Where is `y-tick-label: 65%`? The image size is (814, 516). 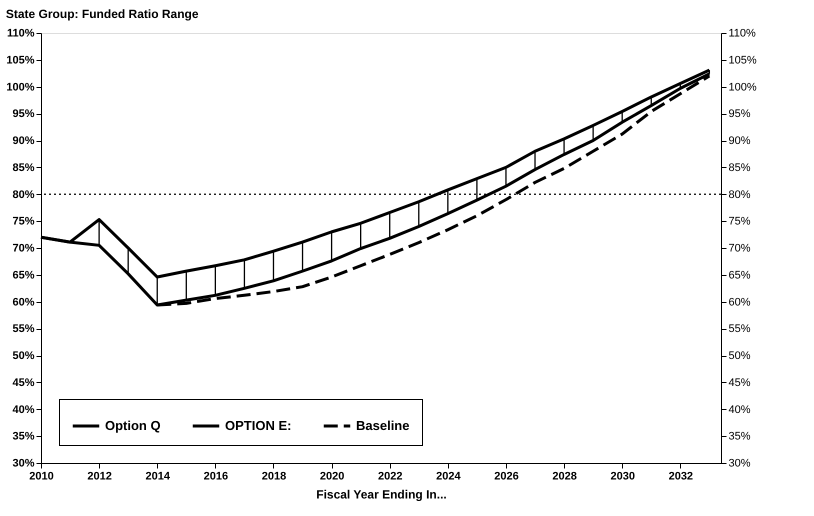 y-tick-label: 65% is located at coordinates (23, 275).